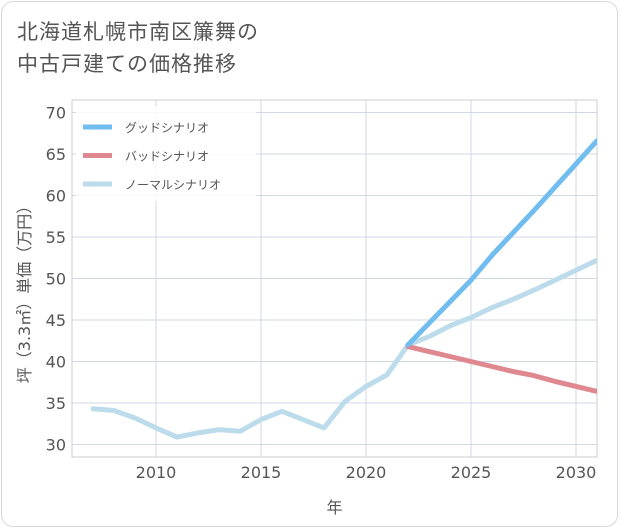  Describe the element at coordinates (167, 157) in the screenshot. I see `legend-label-1: バッドシナリオ` at that location.